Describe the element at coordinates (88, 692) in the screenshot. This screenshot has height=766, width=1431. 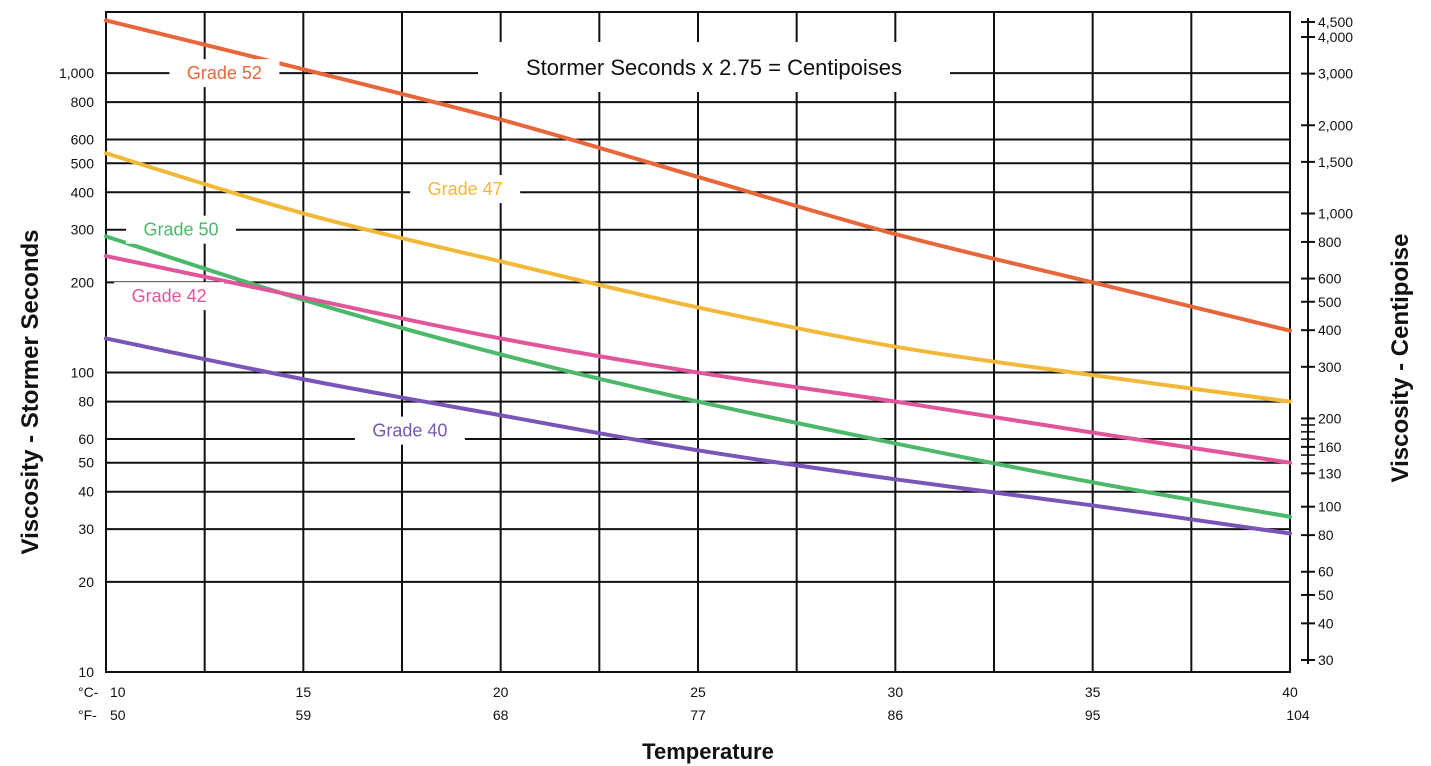
I see `x-unit-celsius: °C-` at that location.